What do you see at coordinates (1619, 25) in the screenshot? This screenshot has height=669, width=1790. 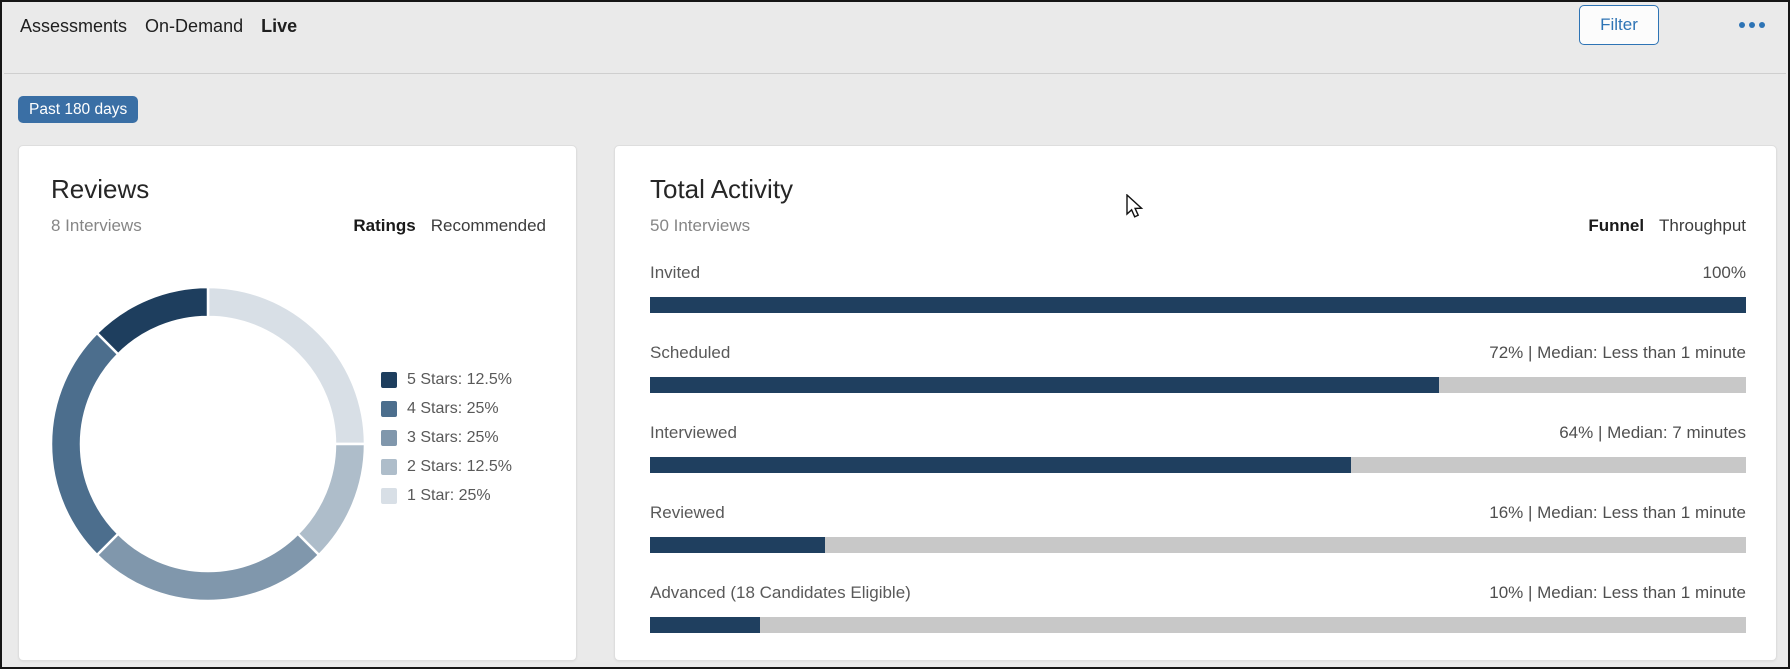 I see `filter-button: Filter` at bounding box center [1619, 25].